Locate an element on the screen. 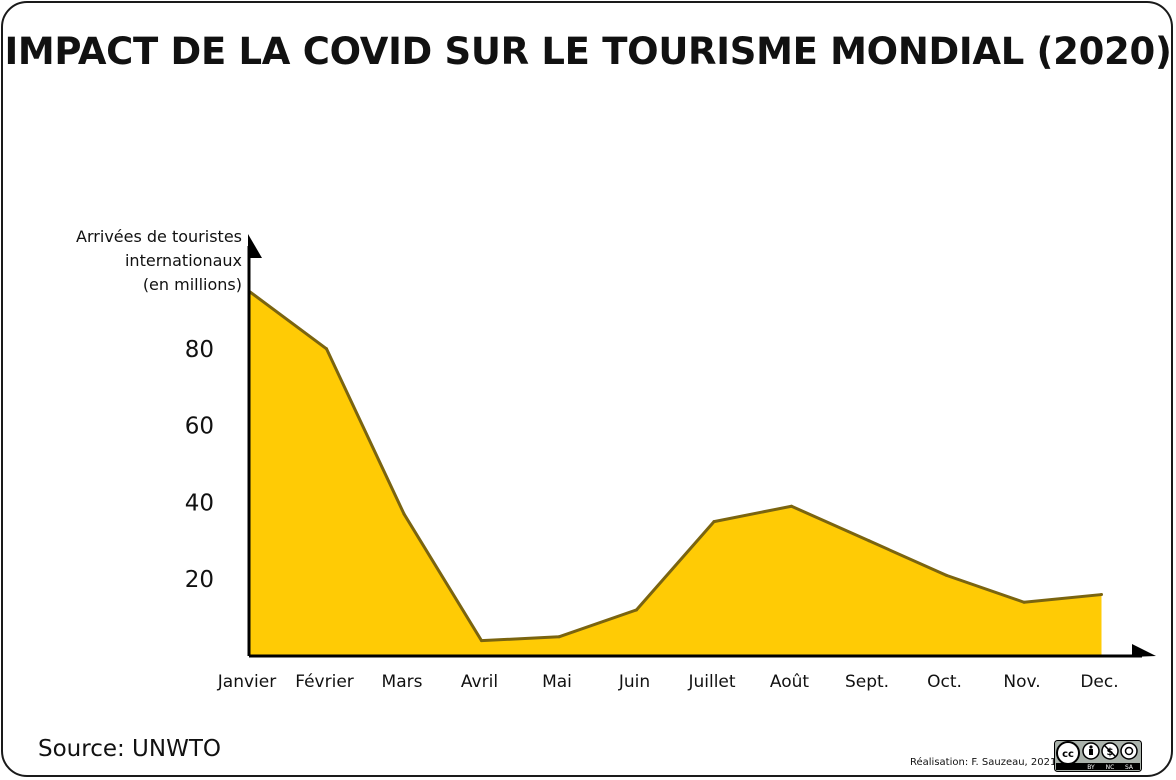 The height and width of the screenshot is (780, 1176). x-tick-label: Août is located at coordinates (790, 682).